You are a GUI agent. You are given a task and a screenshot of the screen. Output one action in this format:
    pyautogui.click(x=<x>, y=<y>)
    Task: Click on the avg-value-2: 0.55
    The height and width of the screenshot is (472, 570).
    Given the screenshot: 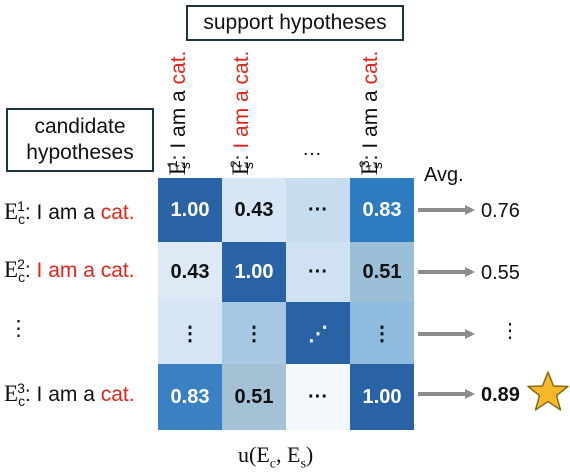 What is the action you would take?
    pyautogui.click(x=500, y=273)
    